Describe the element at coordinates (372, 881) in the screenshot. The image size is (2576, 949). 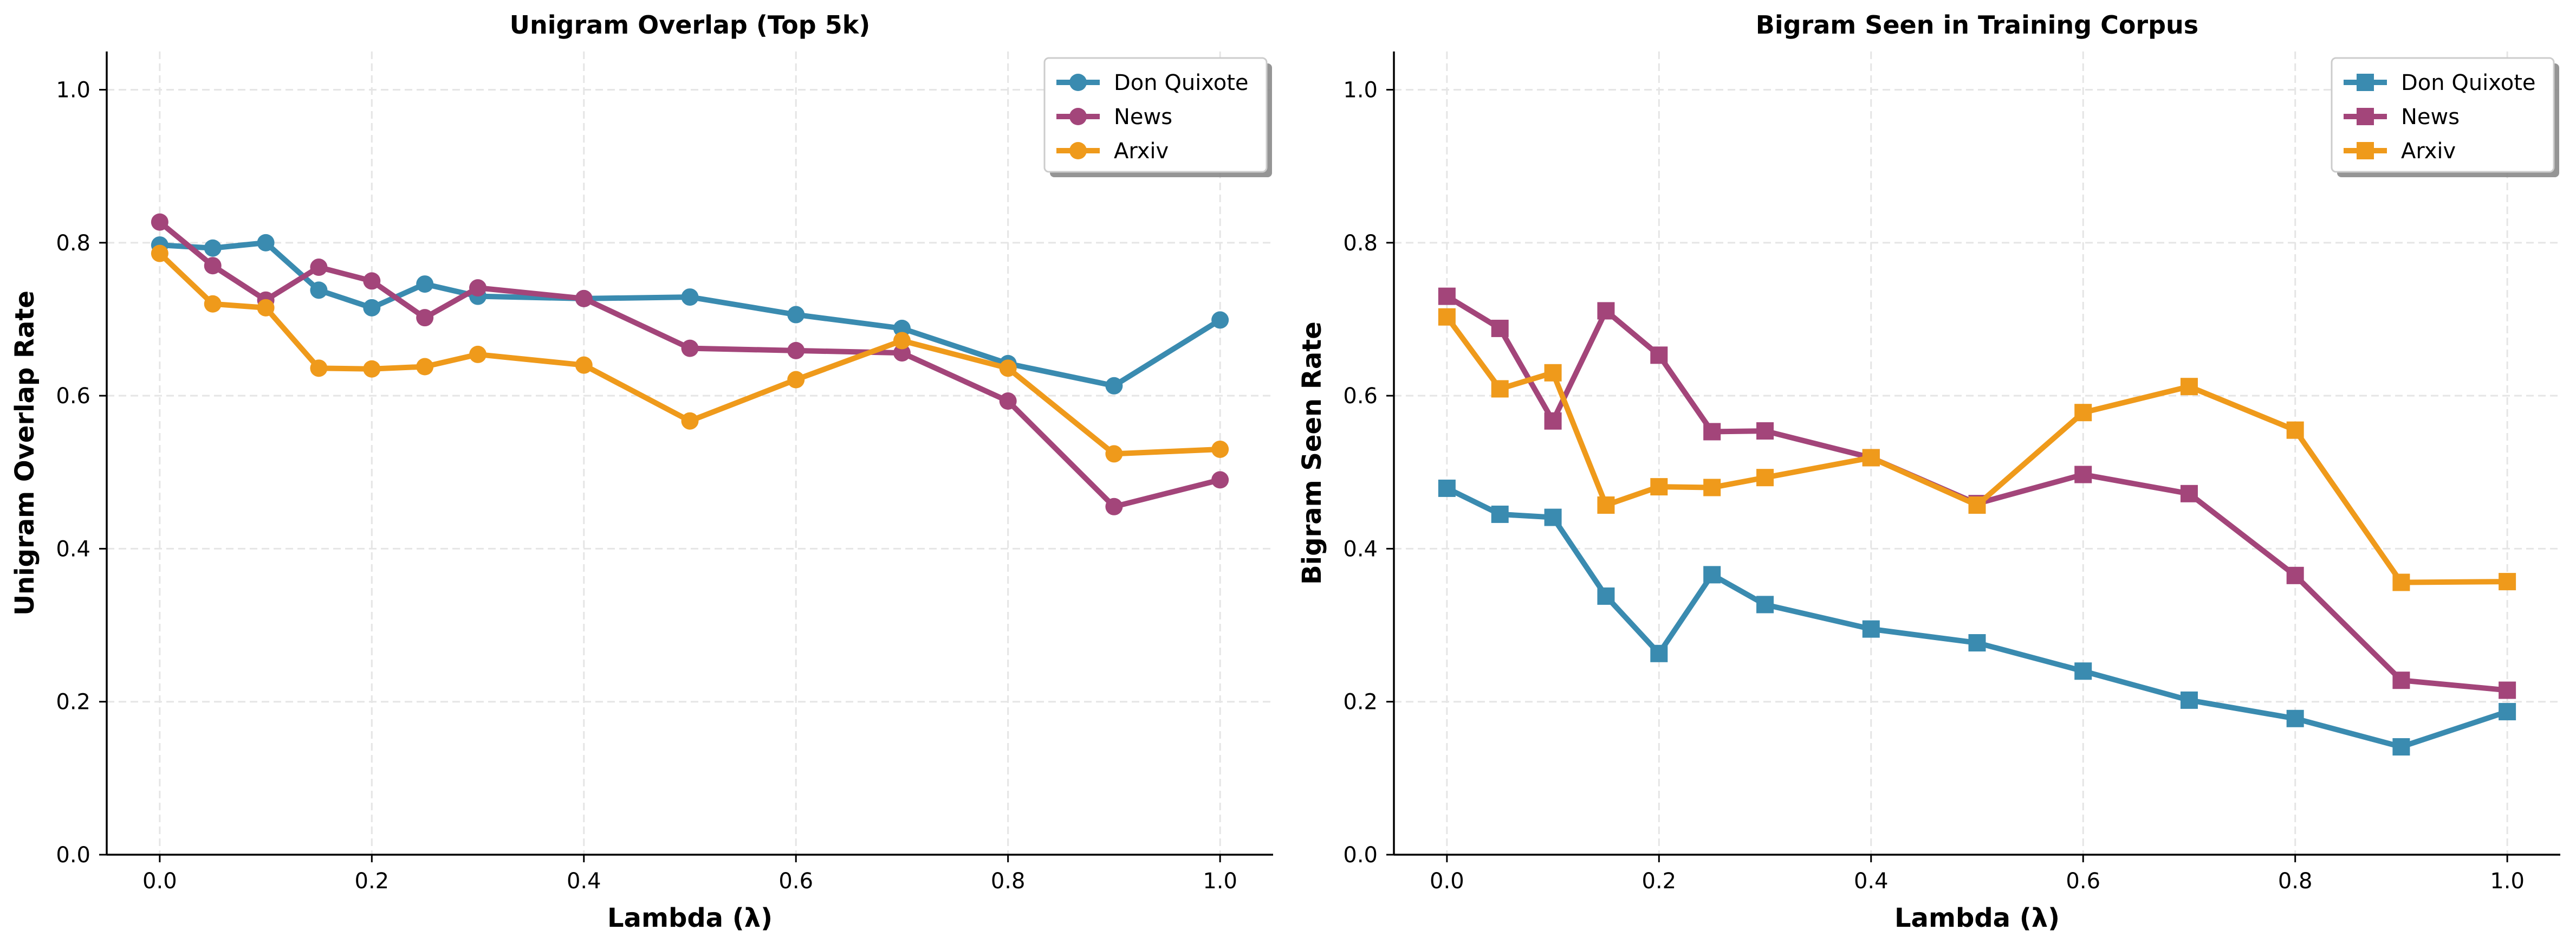
I see `x-tick-label: 0.2` at that location.